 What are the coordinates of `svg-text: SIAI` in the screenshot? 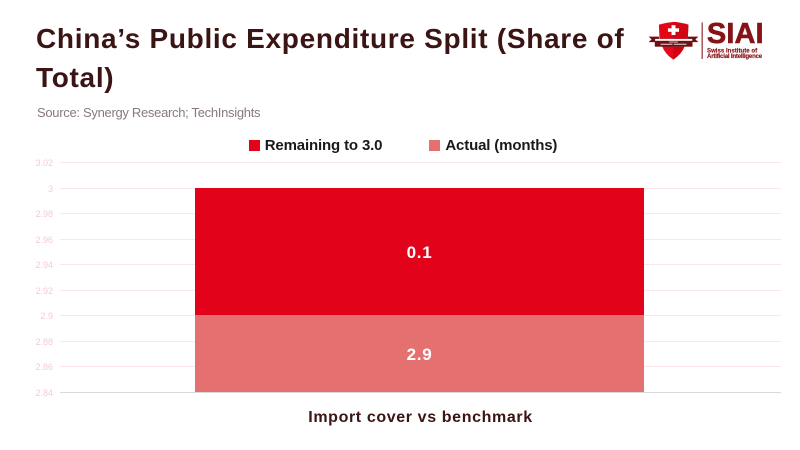 It's located at (735, 34).